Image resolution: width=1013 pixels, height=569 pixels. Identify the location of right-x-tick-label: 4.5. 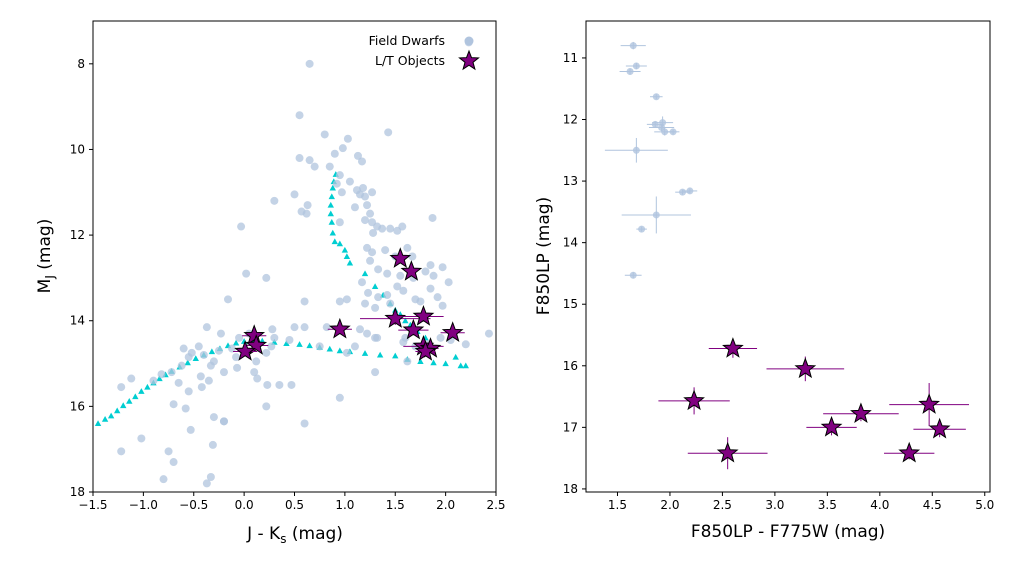
(932, 505).